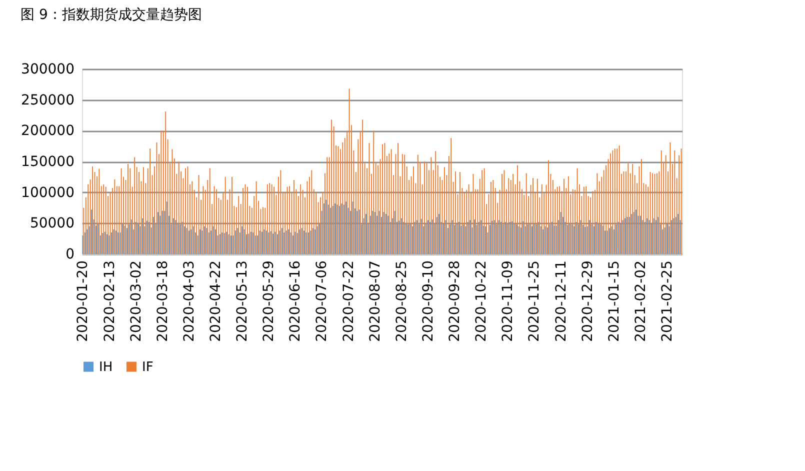 The width and height of the screenshot is (805, 471). I want to click on x-tick-label: 2020-07-06, so click(322, 301).